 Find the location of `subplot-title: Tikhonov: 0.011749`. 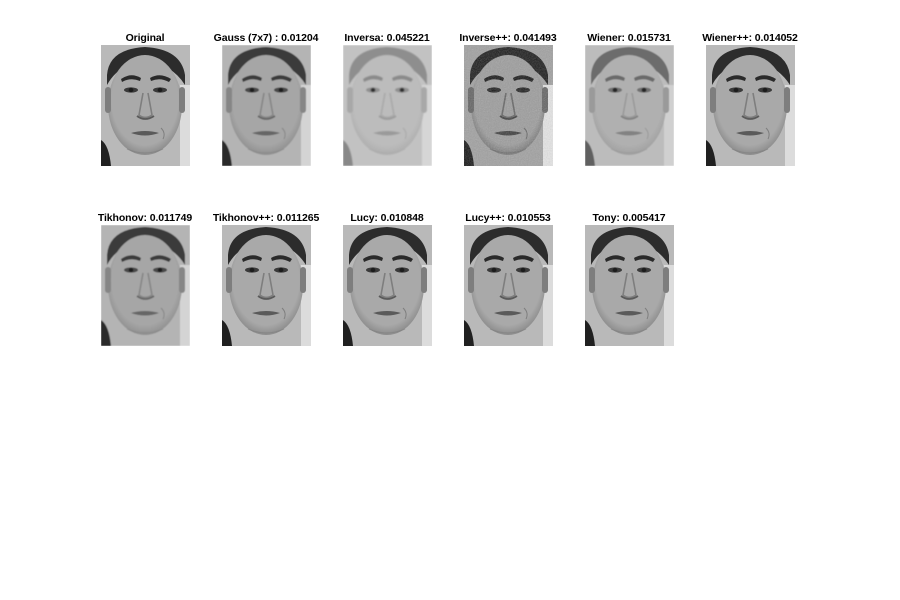

subplot-title: Tikhonov: 0.011749 is located at coordinates (145, 218).